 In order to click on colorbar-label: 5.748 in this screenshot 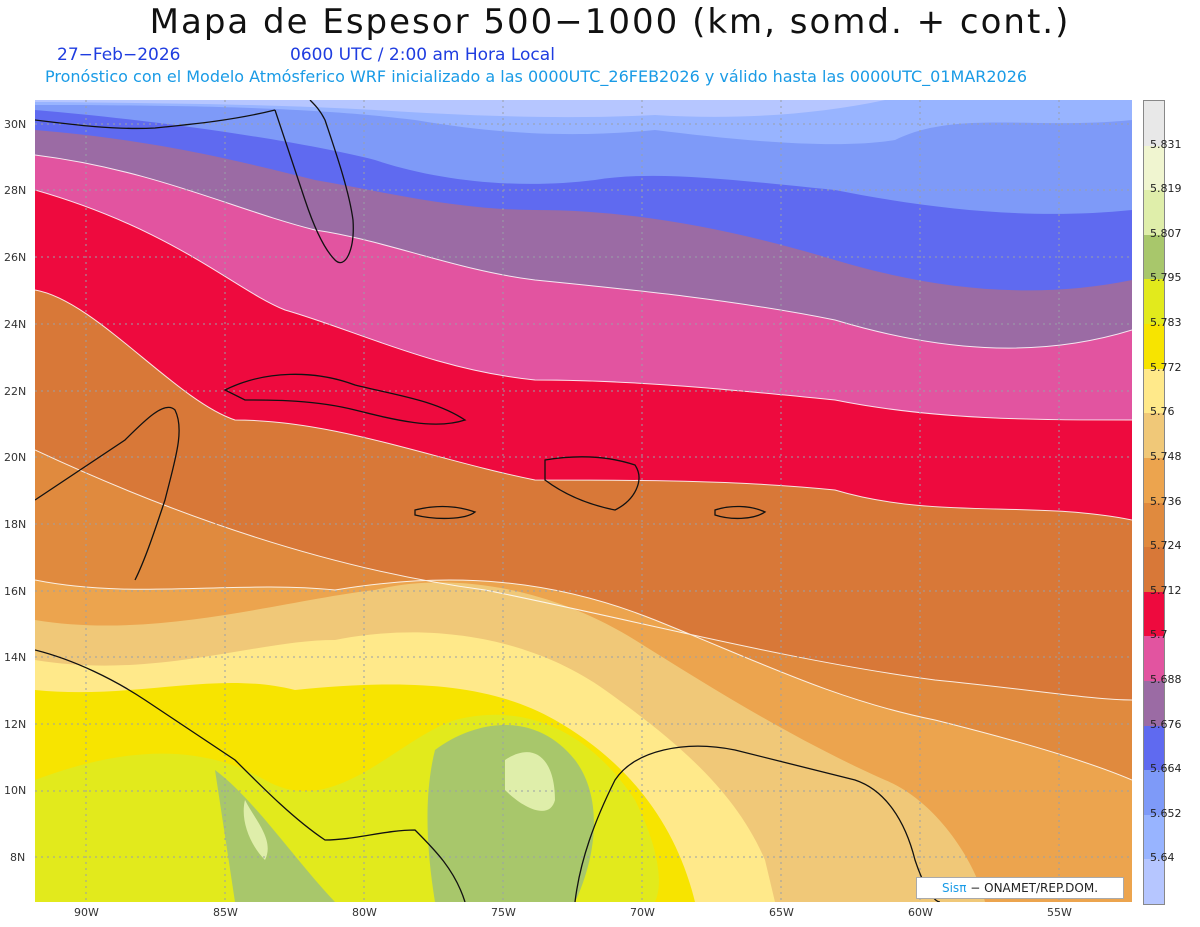, I will do `click(1166, 456)`.